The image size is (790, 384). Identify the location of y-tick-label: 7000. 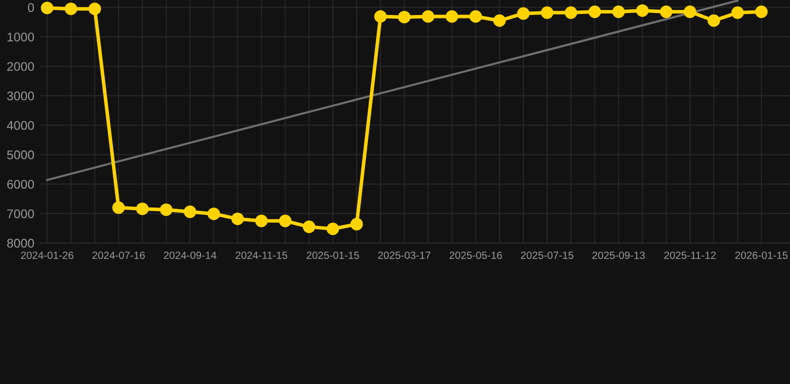
(20, 213).